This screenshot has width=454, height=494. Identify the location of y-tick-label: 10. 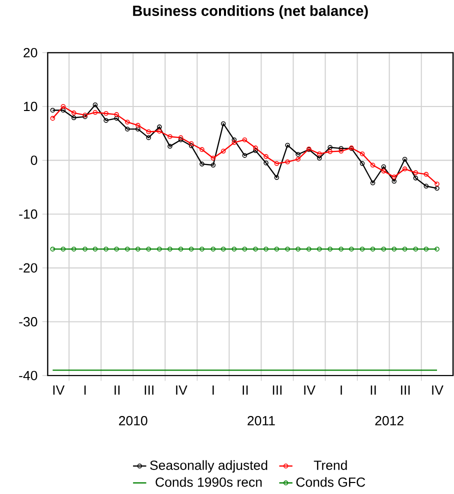
(31, 107).